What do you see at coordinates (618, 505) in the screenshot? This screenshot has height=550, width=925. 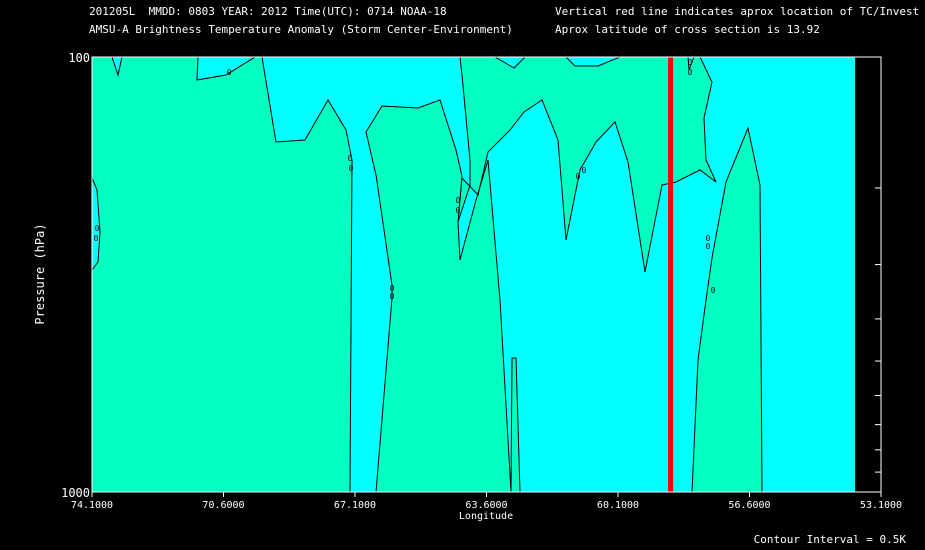 I see `x-tick-label: 60.1000` at bounding box center [618, 505].